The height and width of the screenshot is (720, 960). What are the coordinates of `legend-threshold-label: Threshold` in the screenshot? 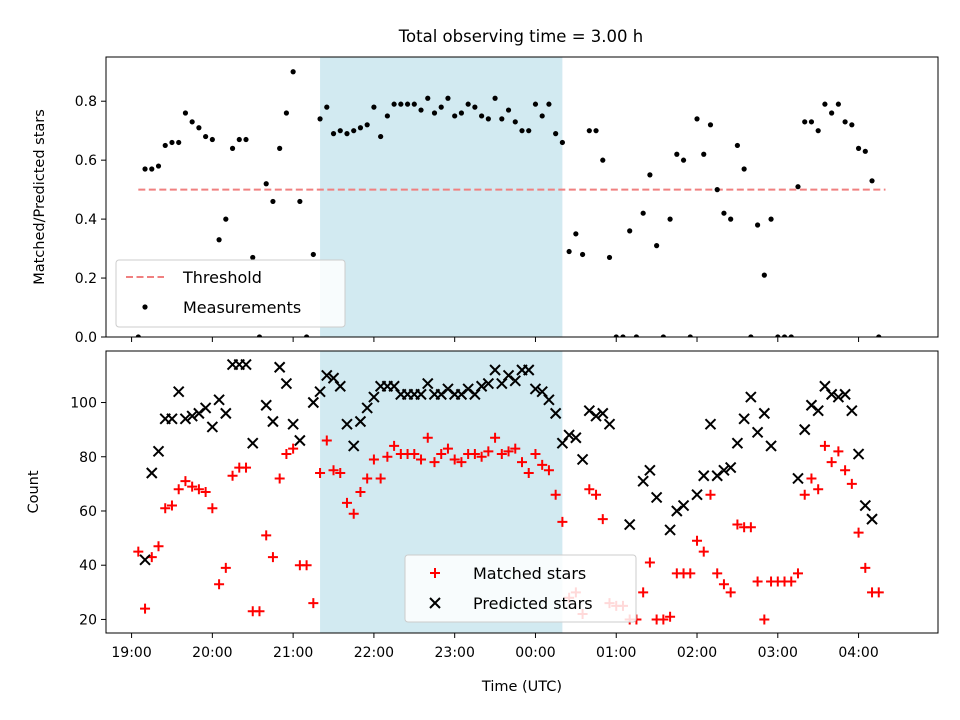 It's located at (222, 277).